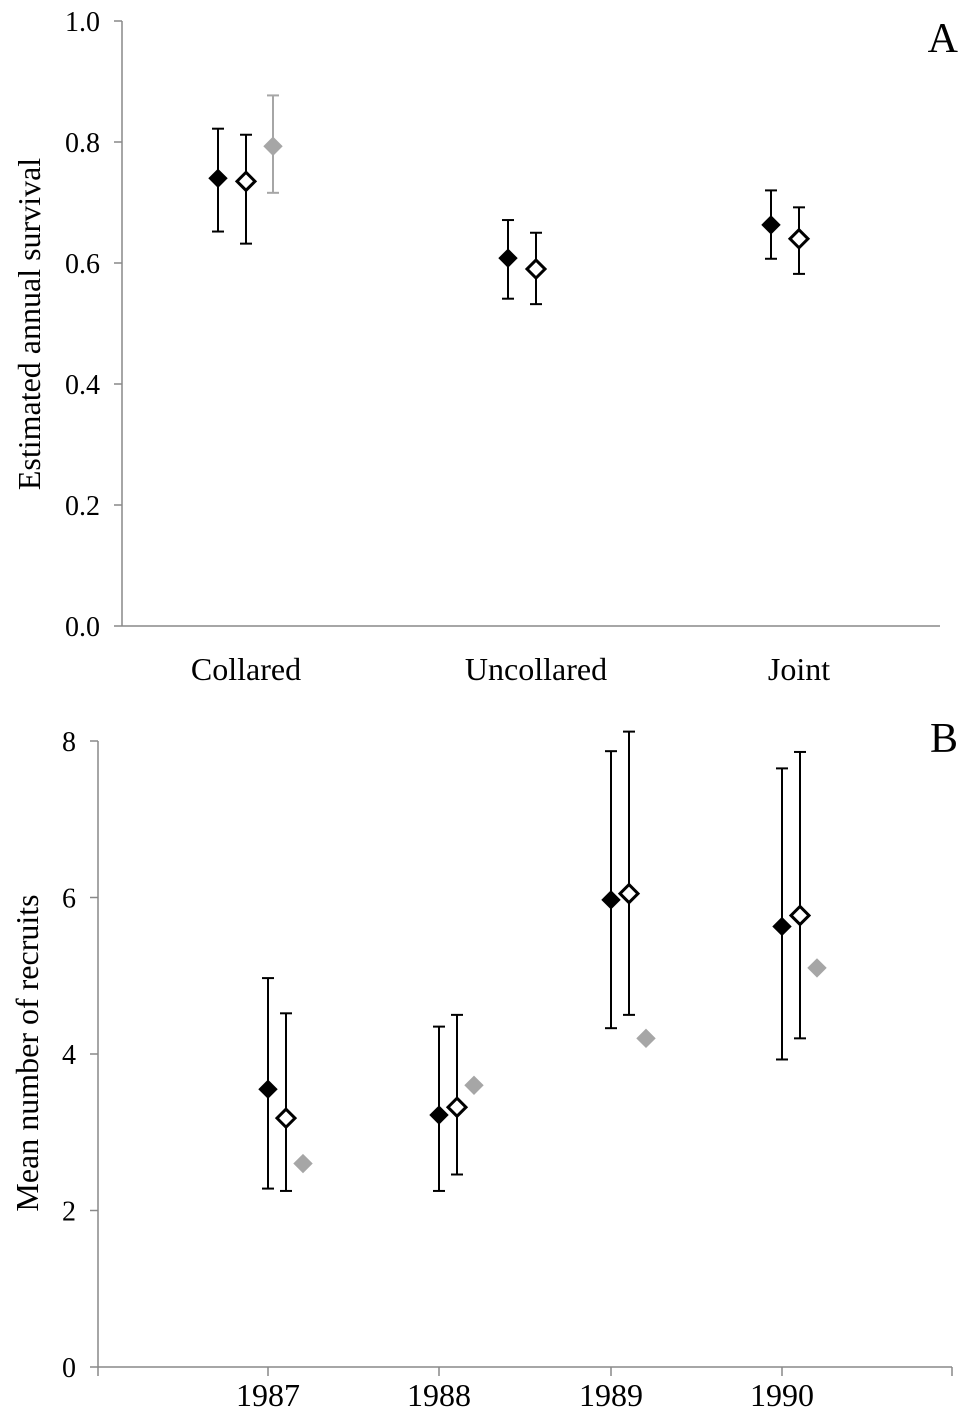  I want to click on y-tick-label: 1.0, so click(82, 22).